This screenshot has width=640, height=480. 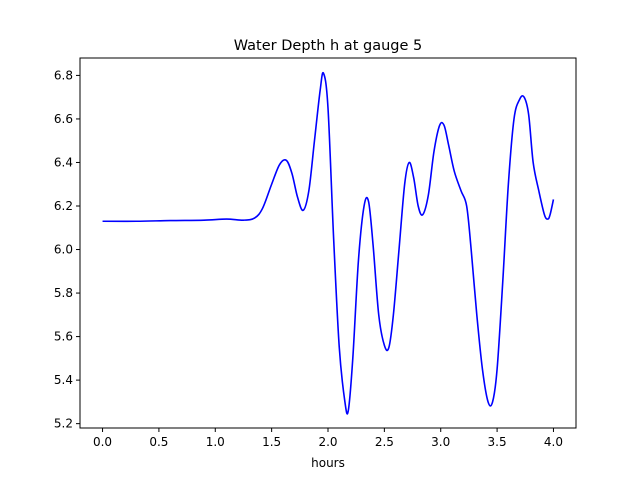 I want to click on x-axis-label: hours, so click(x=328, y=463).